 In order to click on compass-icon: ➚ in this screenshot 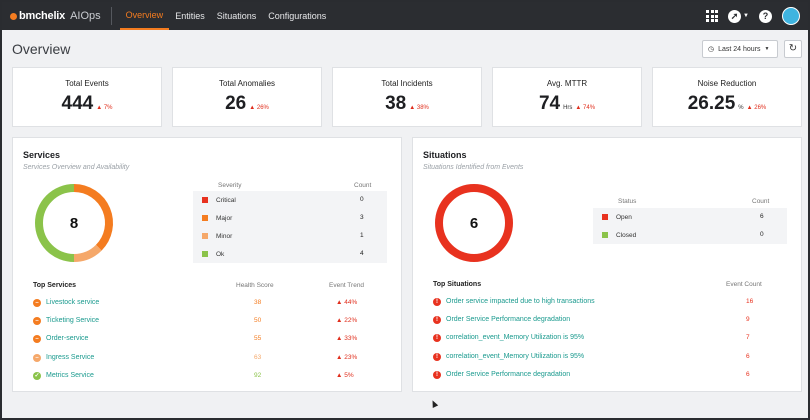, I will do `click(735, 16)`.